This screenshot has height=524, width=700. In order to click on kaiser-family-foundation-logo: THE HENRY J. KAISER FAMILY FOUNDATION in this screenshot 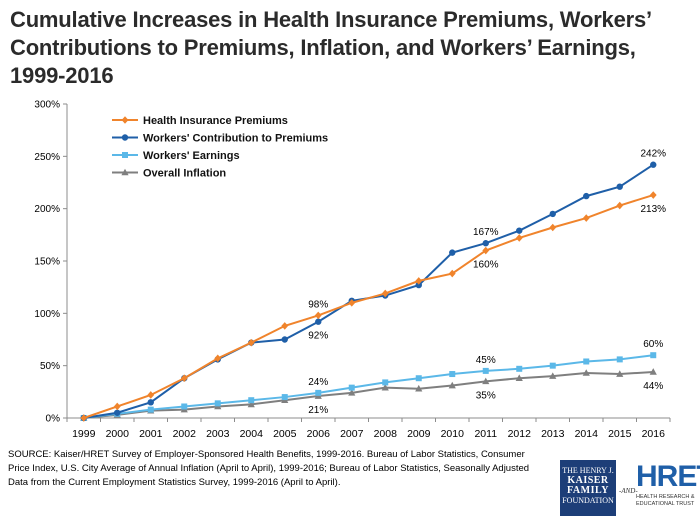, I will do `click(588, 488)`.